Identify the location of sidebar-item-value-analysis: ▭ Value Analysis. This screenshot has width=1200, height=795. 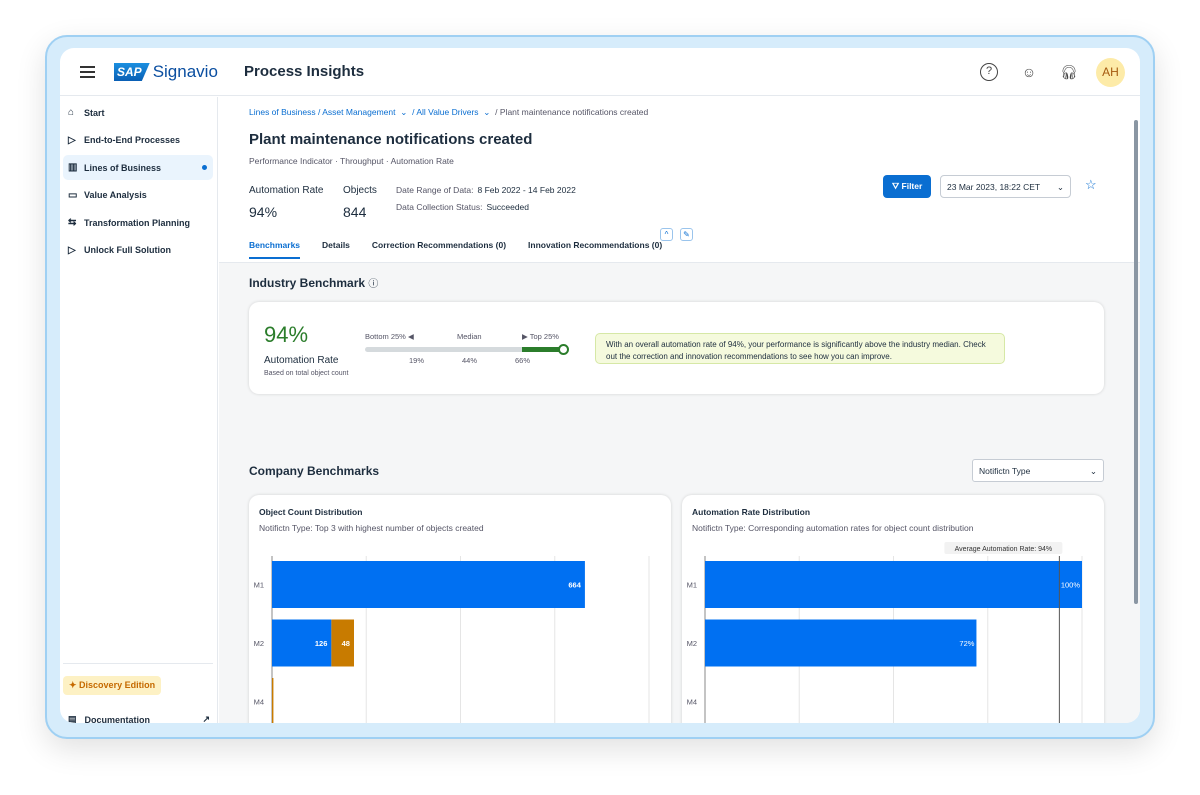
(138, 195).